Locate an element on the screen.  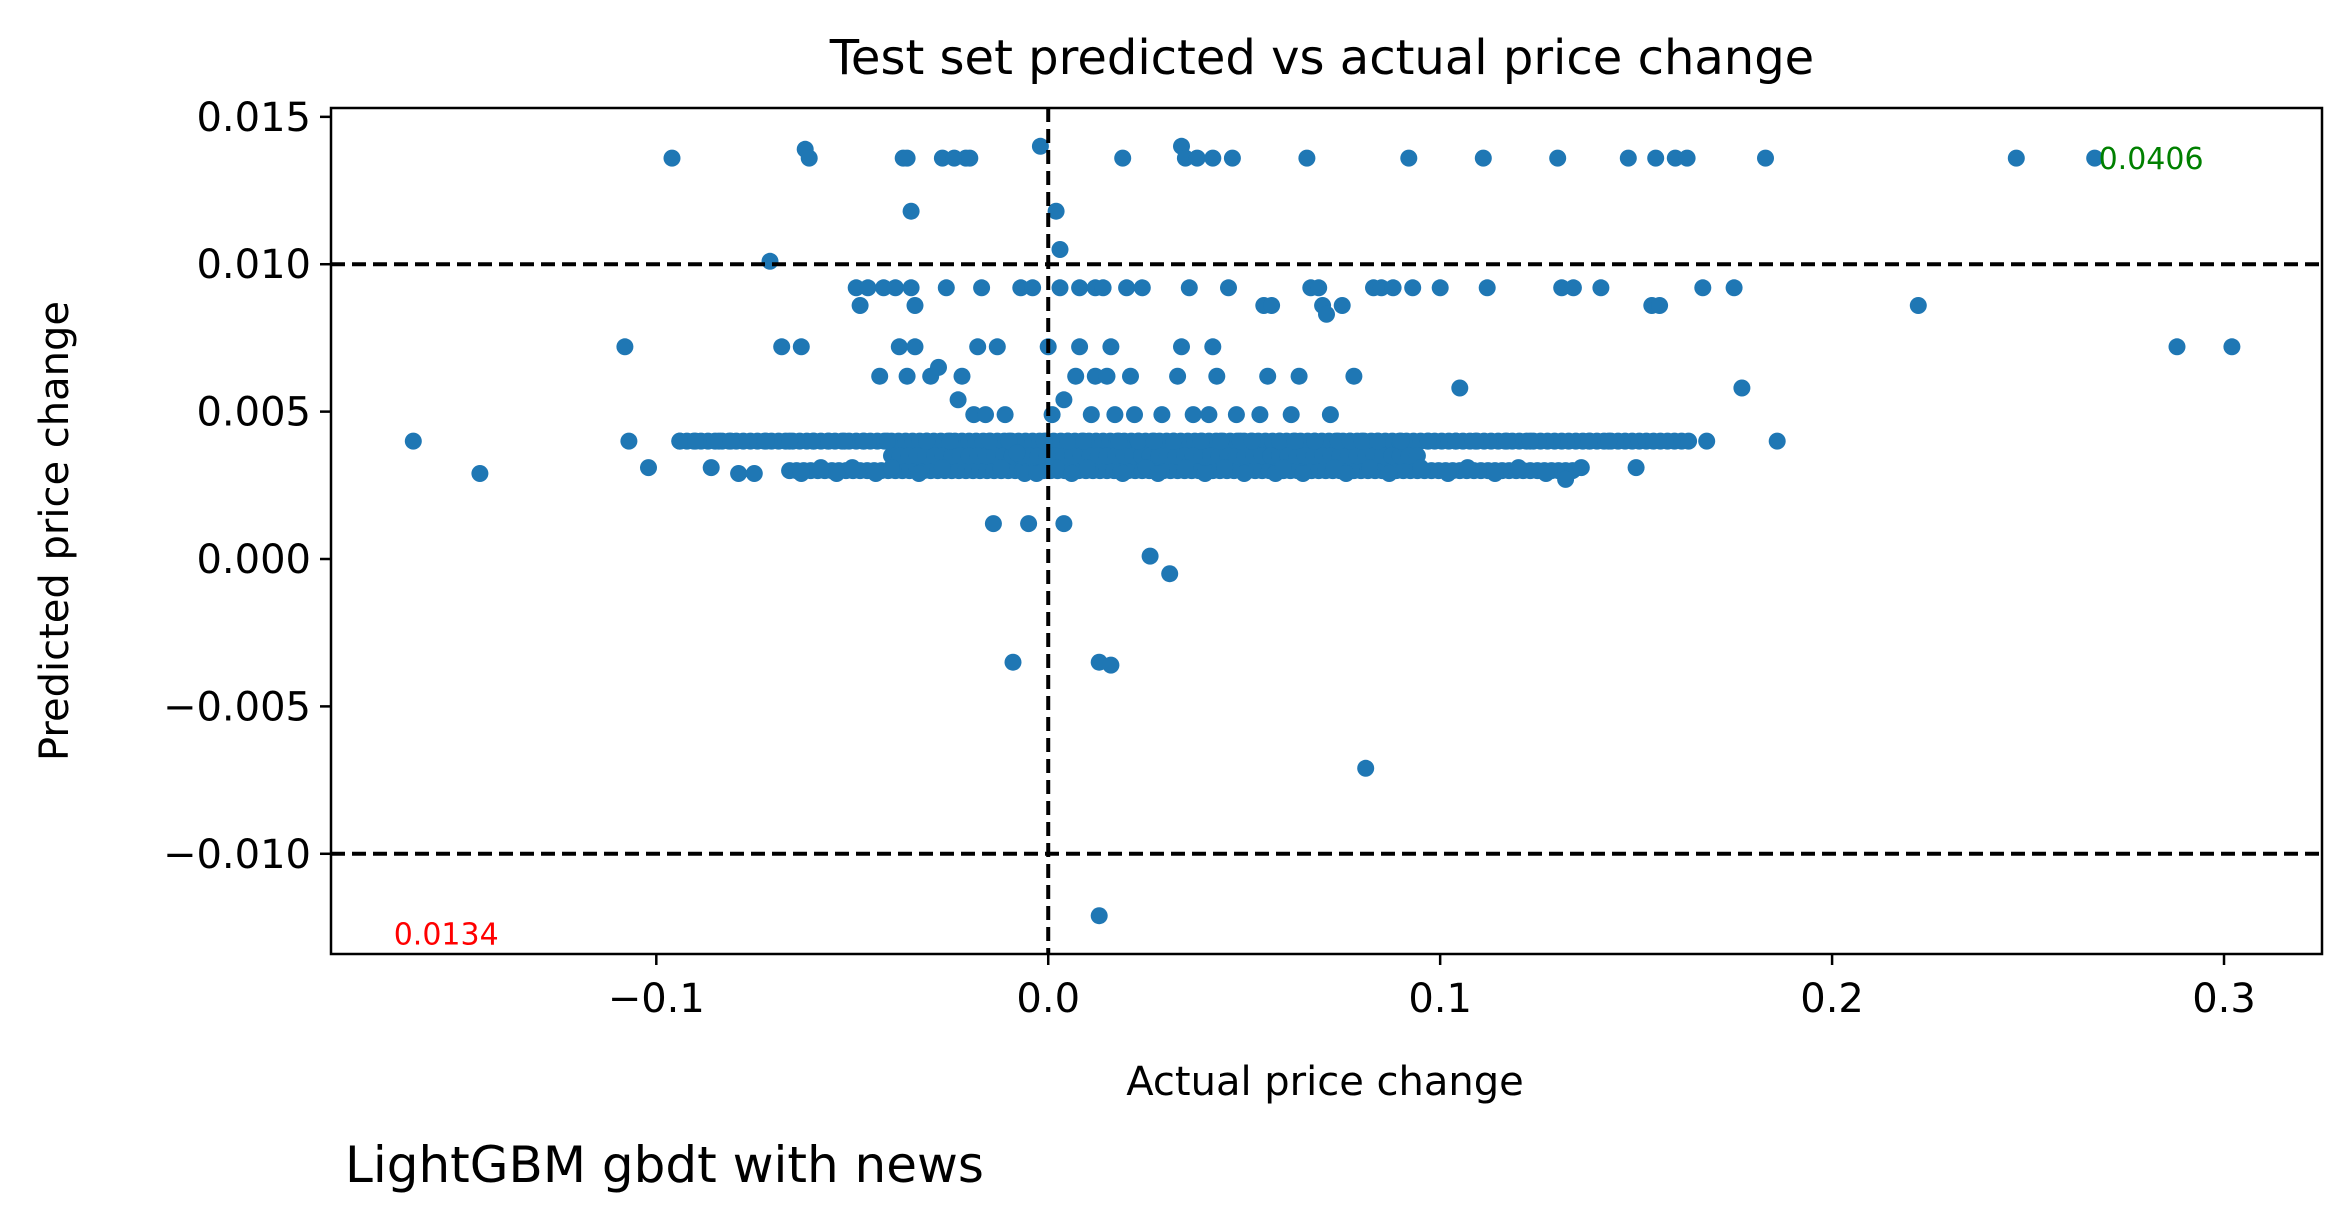
annotation-text: 0.0134 is located at coordinates (446, 934).